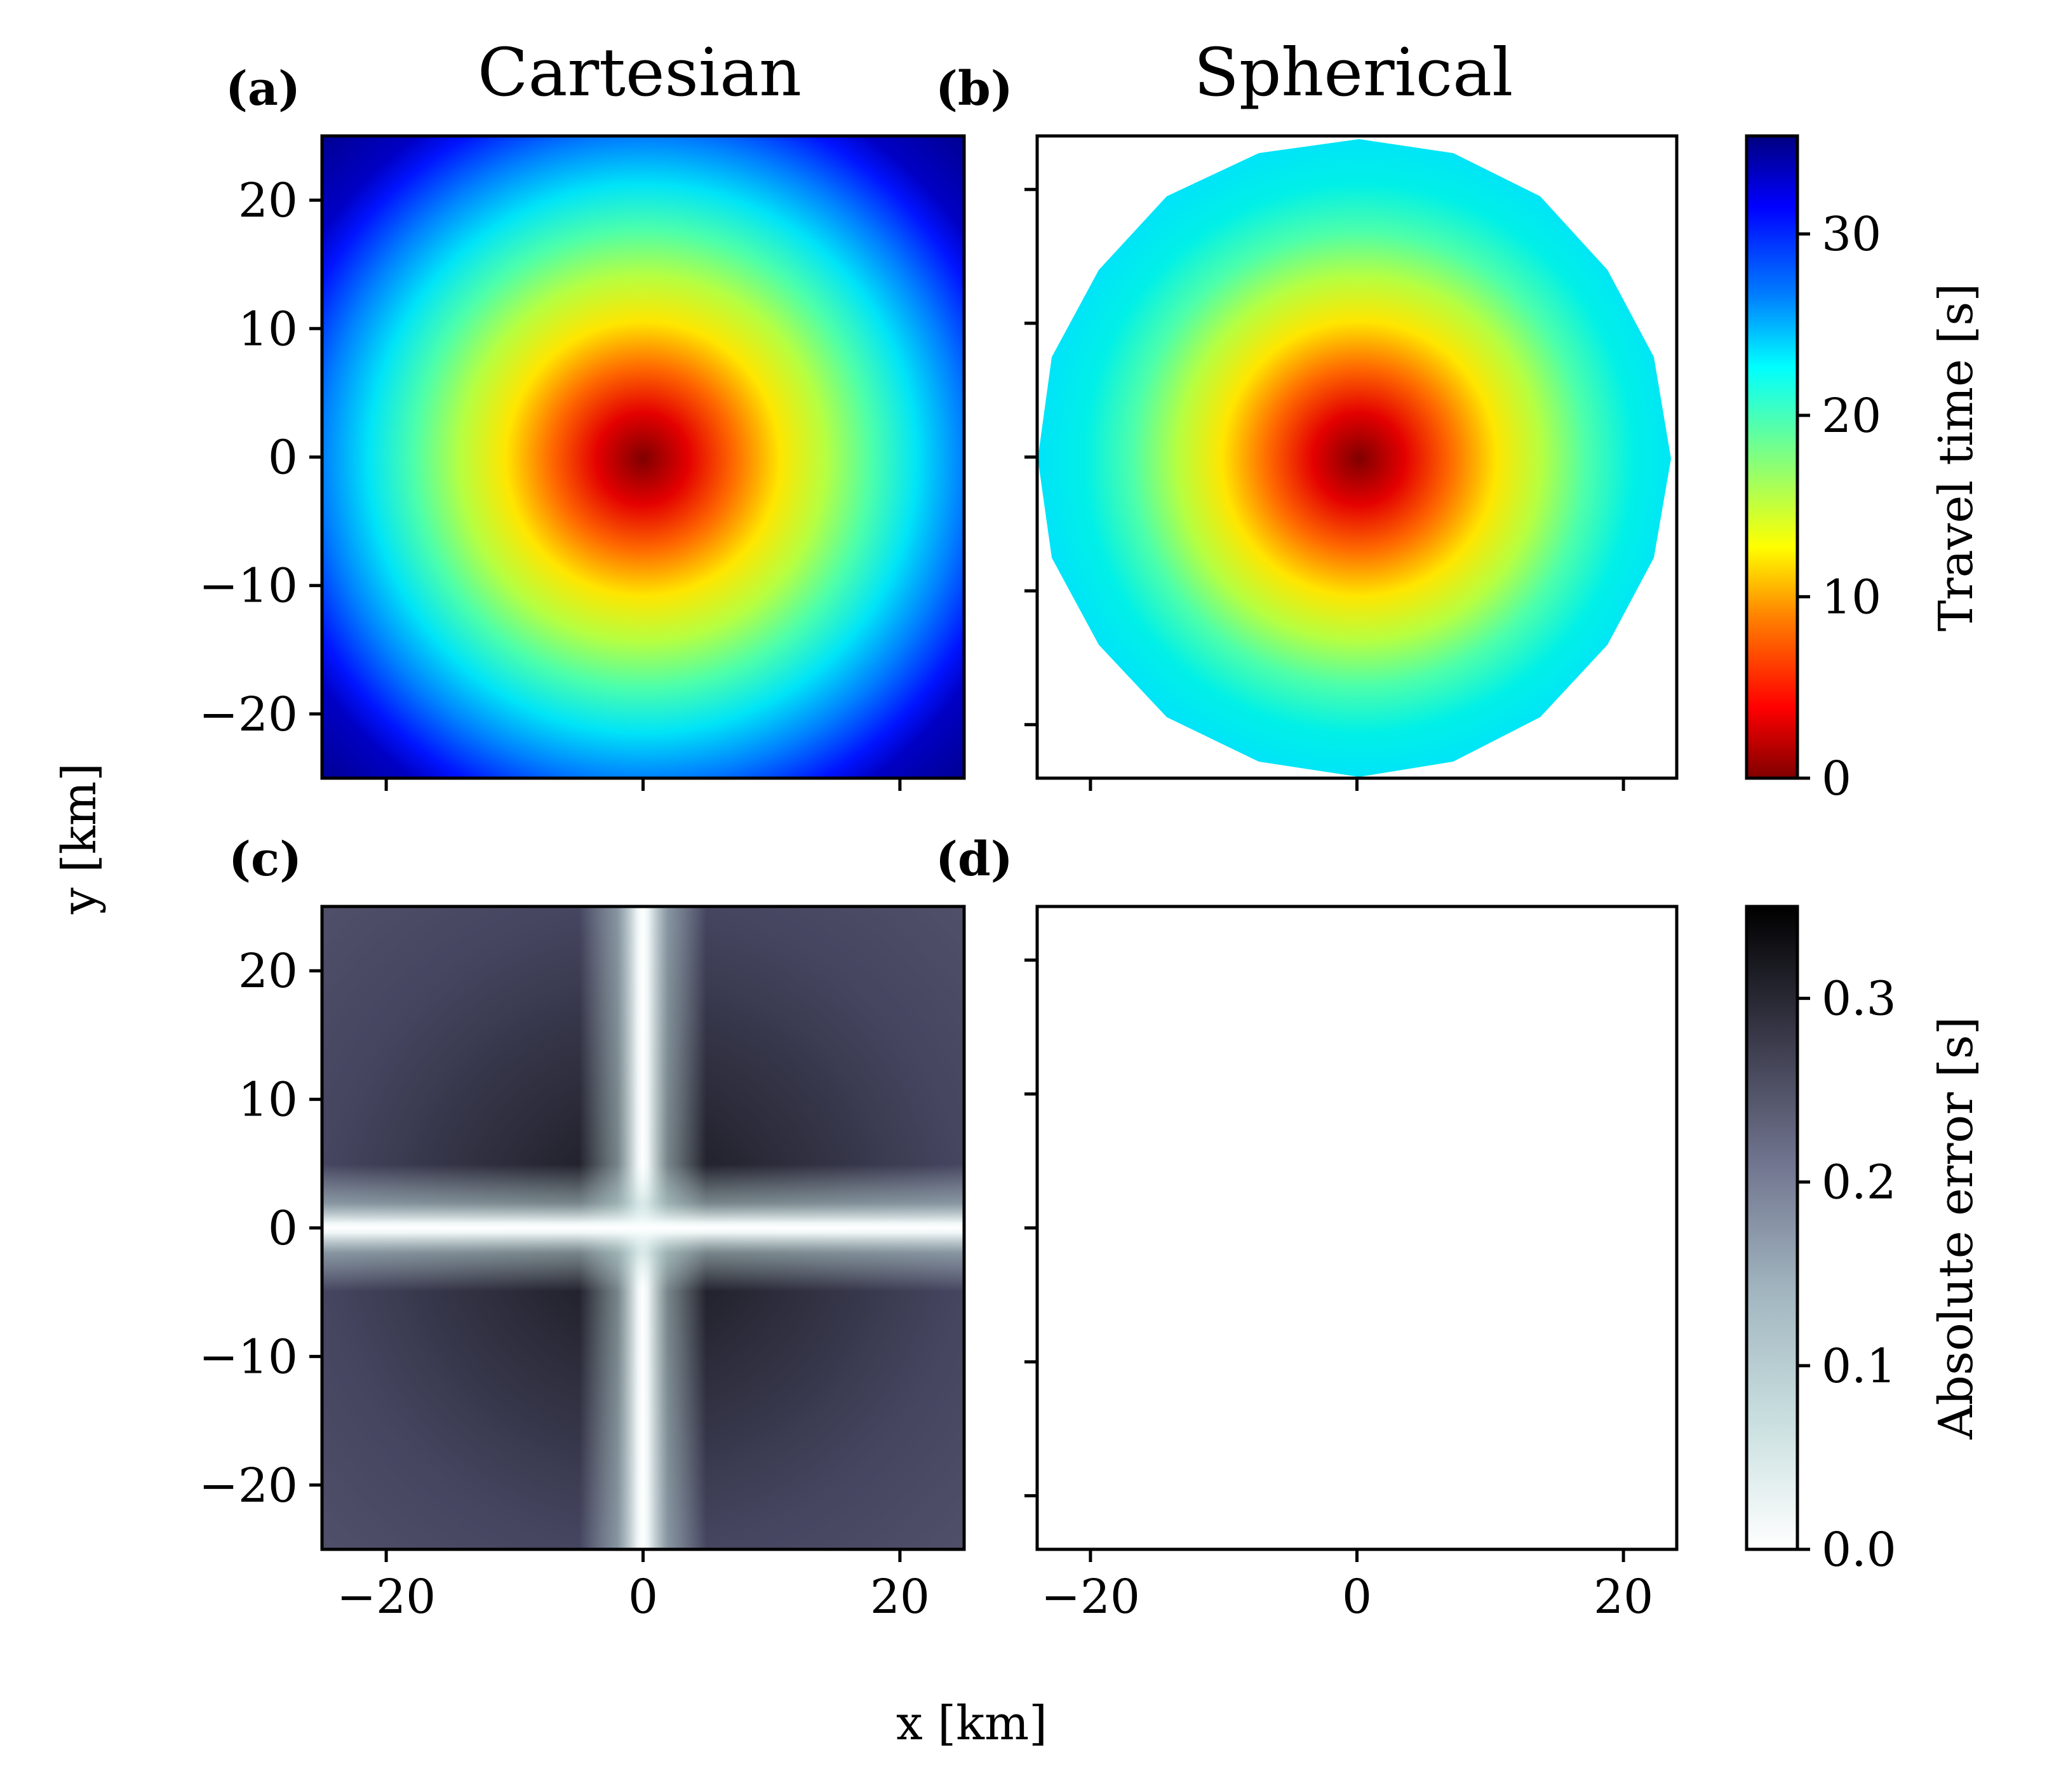 The height and width of the screenshot is (1792, 2054). I want to click on panel-b-letter: (b), so click(974, 89).